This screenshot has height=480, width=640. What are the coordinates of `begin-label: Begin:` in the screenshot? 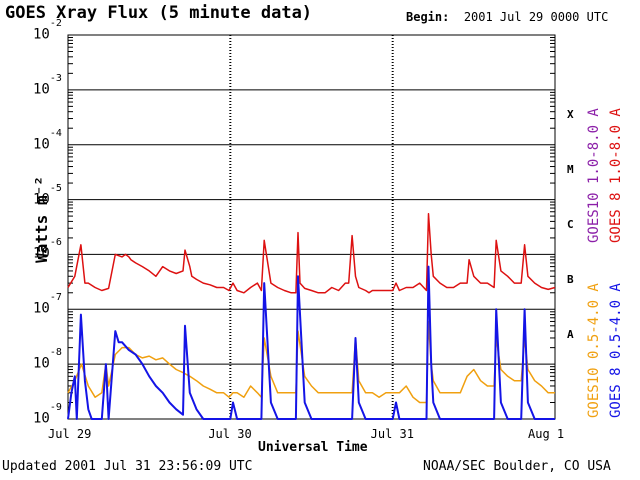 It's located at (428, 17).